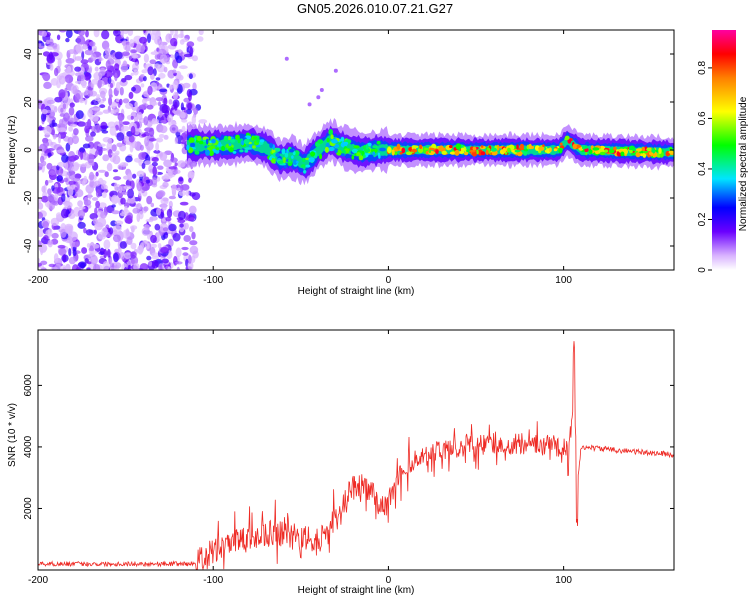 This screenshot has height=600, width=750. Describe the element at coordinates (356, 291) in the screenshot. I see `spectrogram-x-axis-label: Height of straight line (km)` at that location.